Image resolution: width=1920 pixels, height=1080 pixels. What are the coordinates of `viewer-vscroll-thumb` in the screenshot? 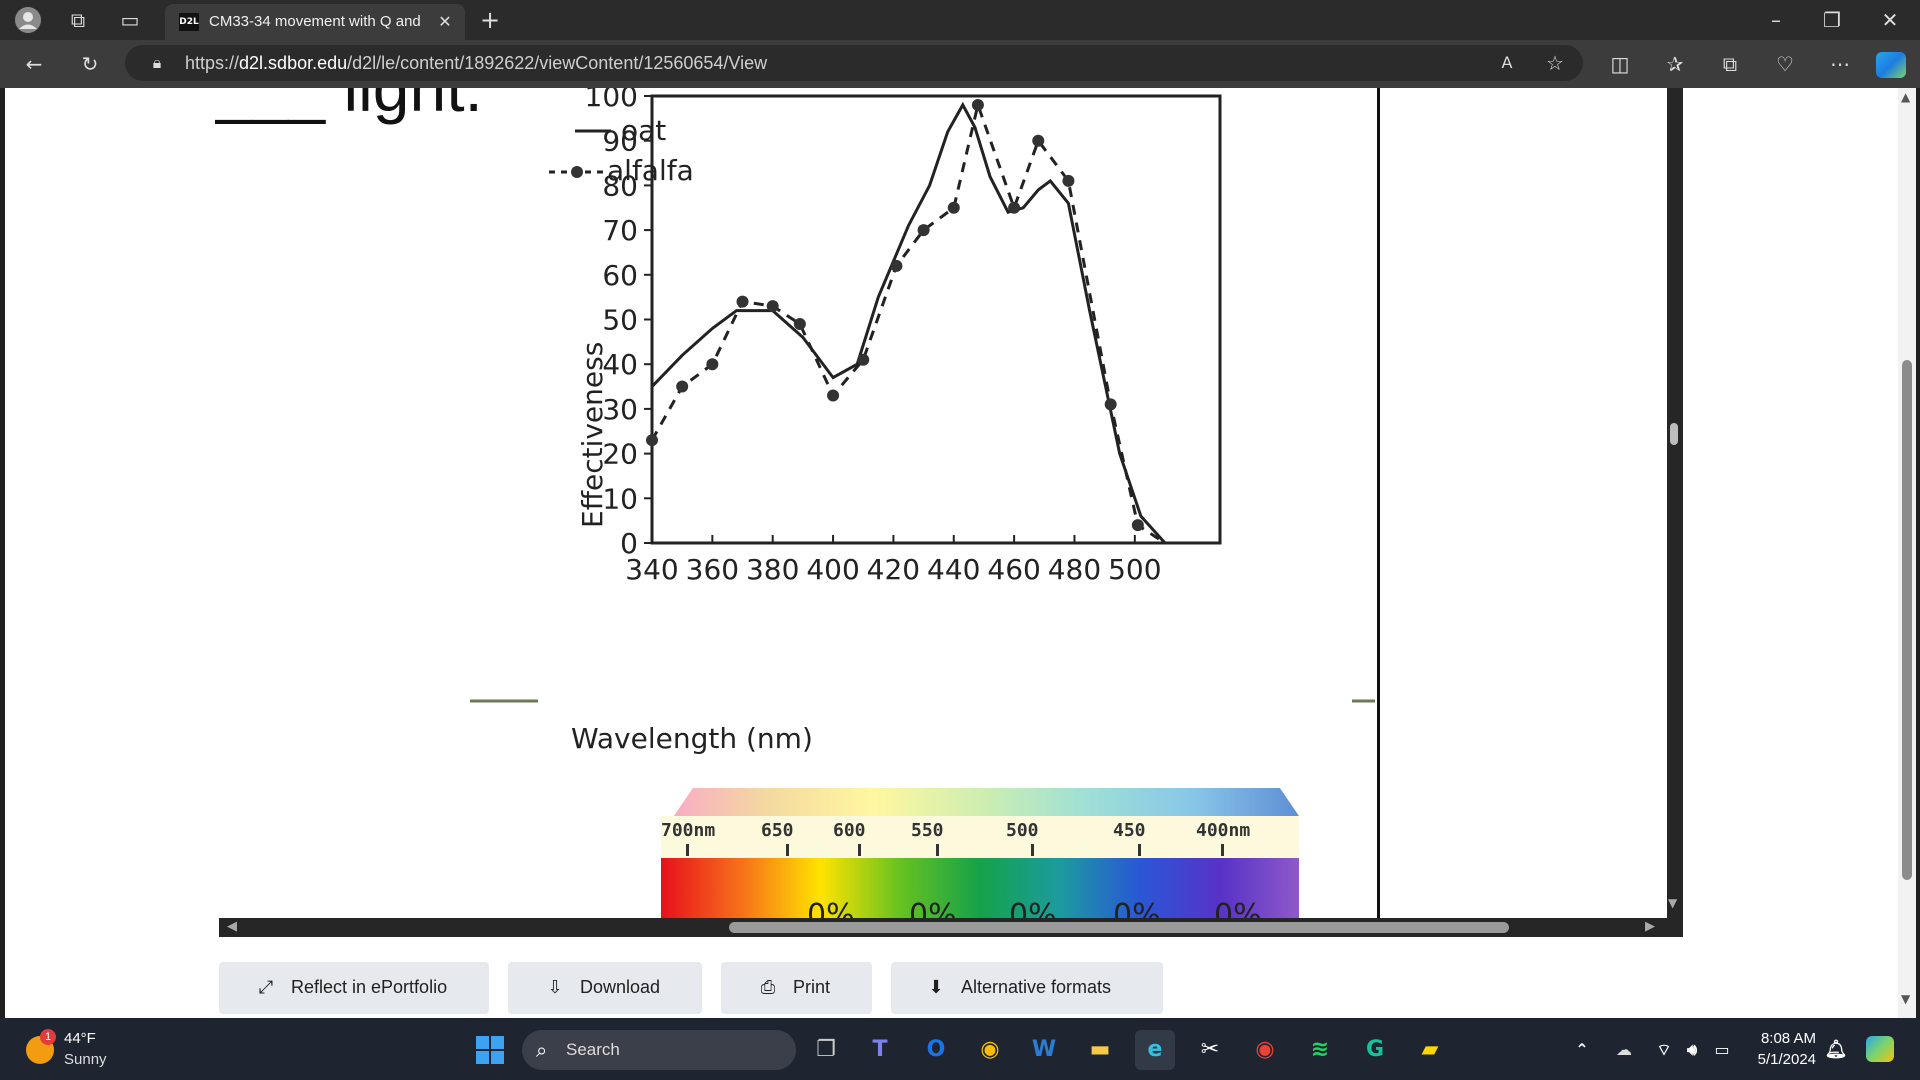 It's located at (1674, 434).